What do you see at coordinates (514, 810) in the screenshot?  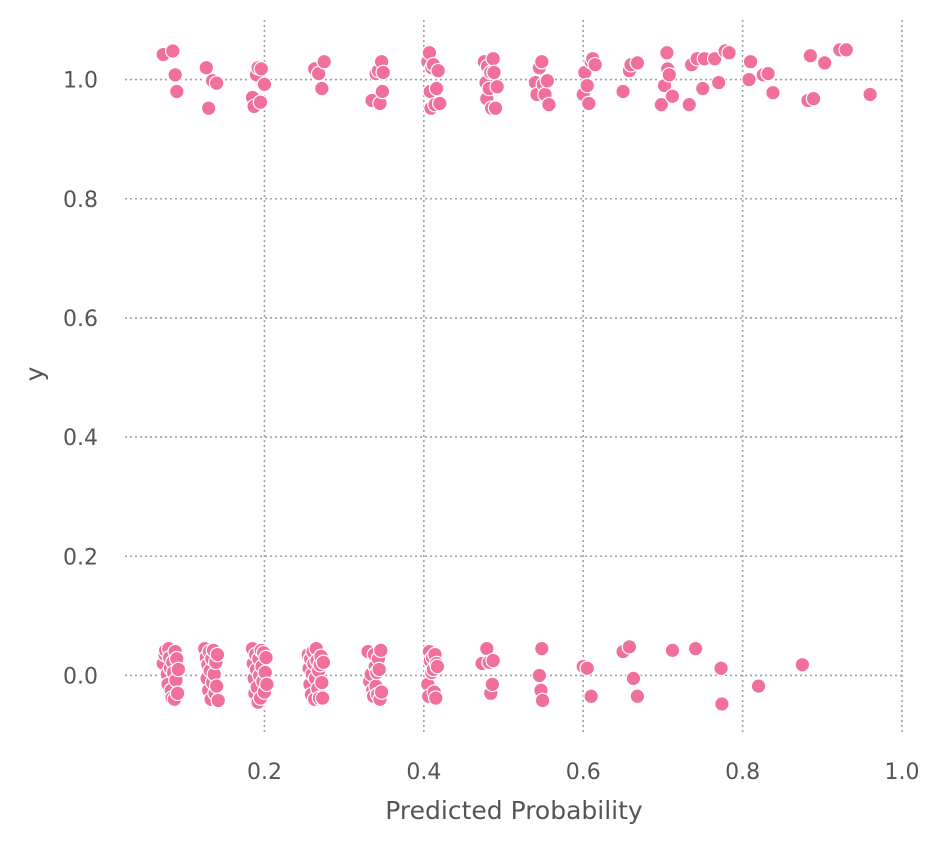 I see `x-axis-label: Predicted Probability` at bounding box center [514, 810].